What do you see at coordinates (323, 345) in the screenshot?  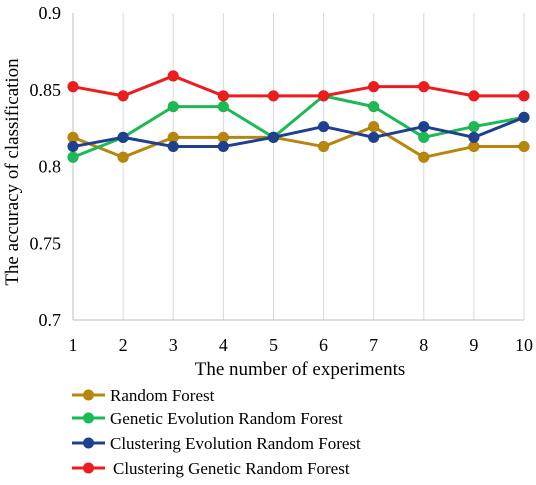 I see `x-tick-label: 6` at bounding box center [323, 345].